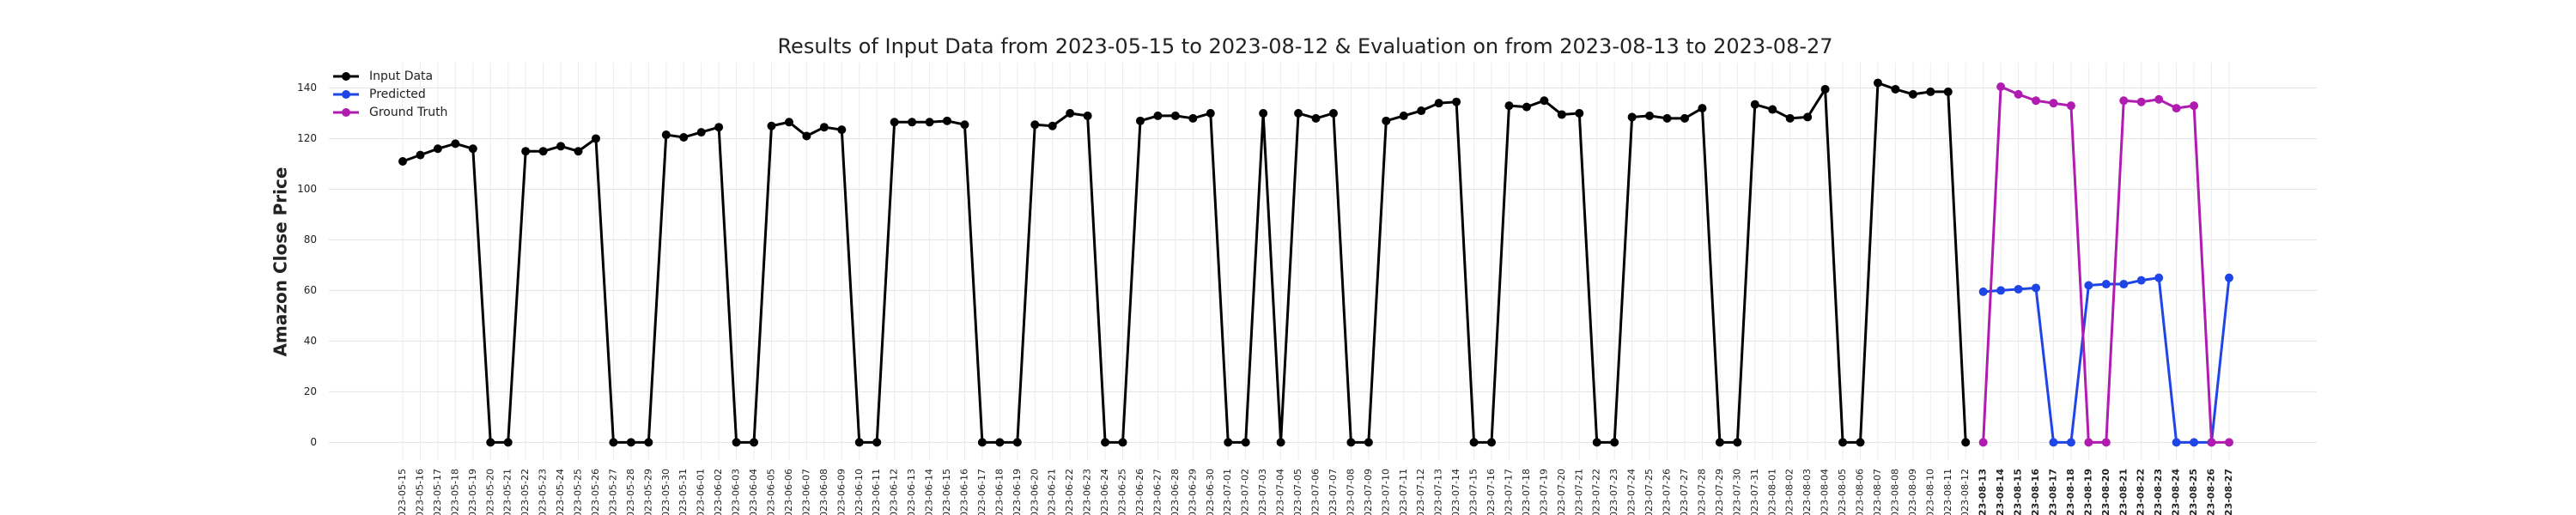 This screenshot has height=515, width=2576. I want to click on x-tick-label: 2023-07-24, so click(1631, 492).